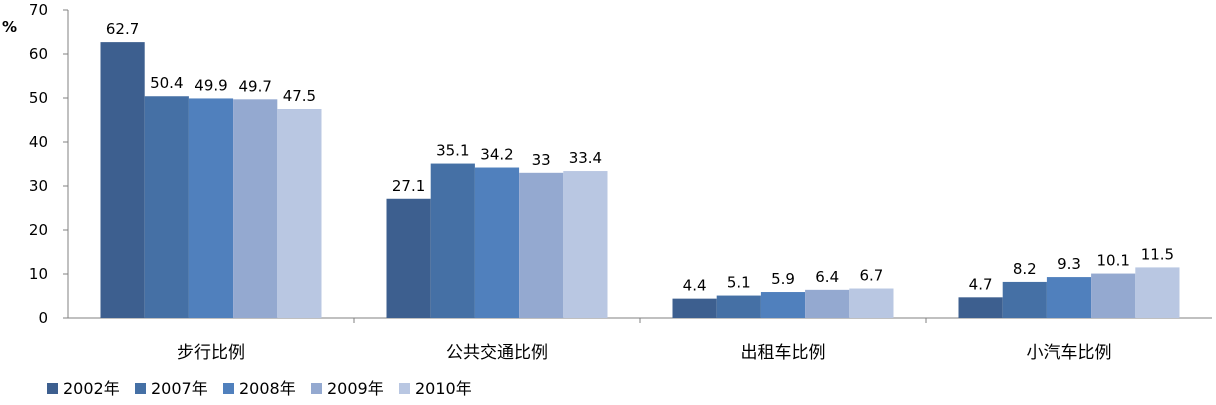 This screenshot has height=405, width=1216. What do you see at coordinates (695, 286) in the screenshot?
I see `bar-value-label: 4.4` at bounding box center [695, 286].